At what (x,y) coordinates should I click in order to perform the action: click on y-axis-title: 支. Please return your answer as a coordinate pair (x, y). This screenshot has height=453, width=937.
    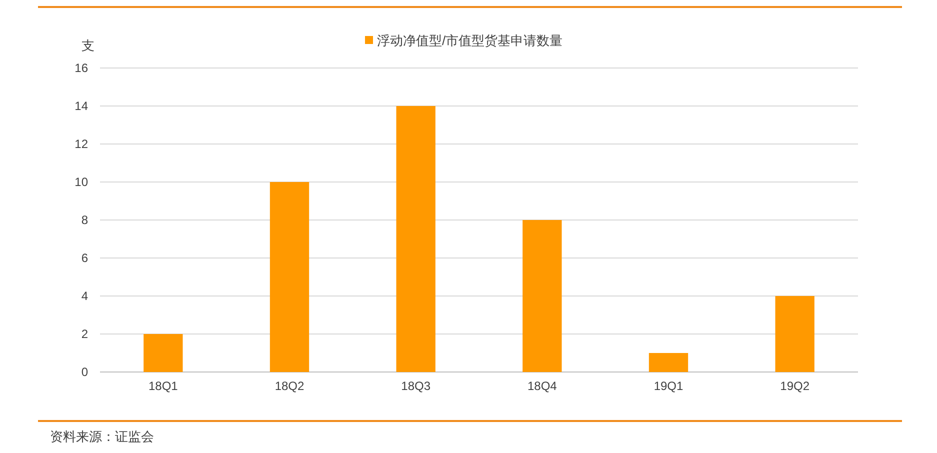
    Looking at the image, I should click on (88, 45).